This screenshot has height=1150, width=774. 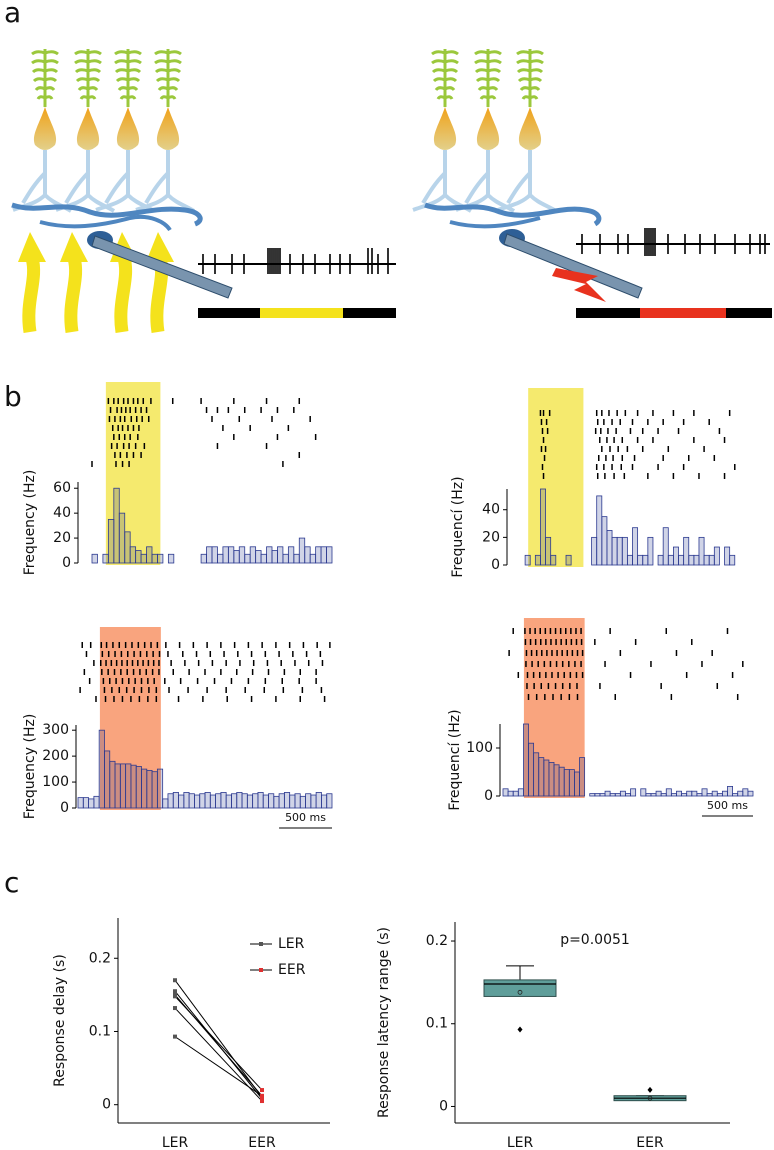 What do you see at coordinates (384, 1022) in the screenshot?
I see `y-axis-label: Response latency range (s)` at bounding box center [384, 1022].